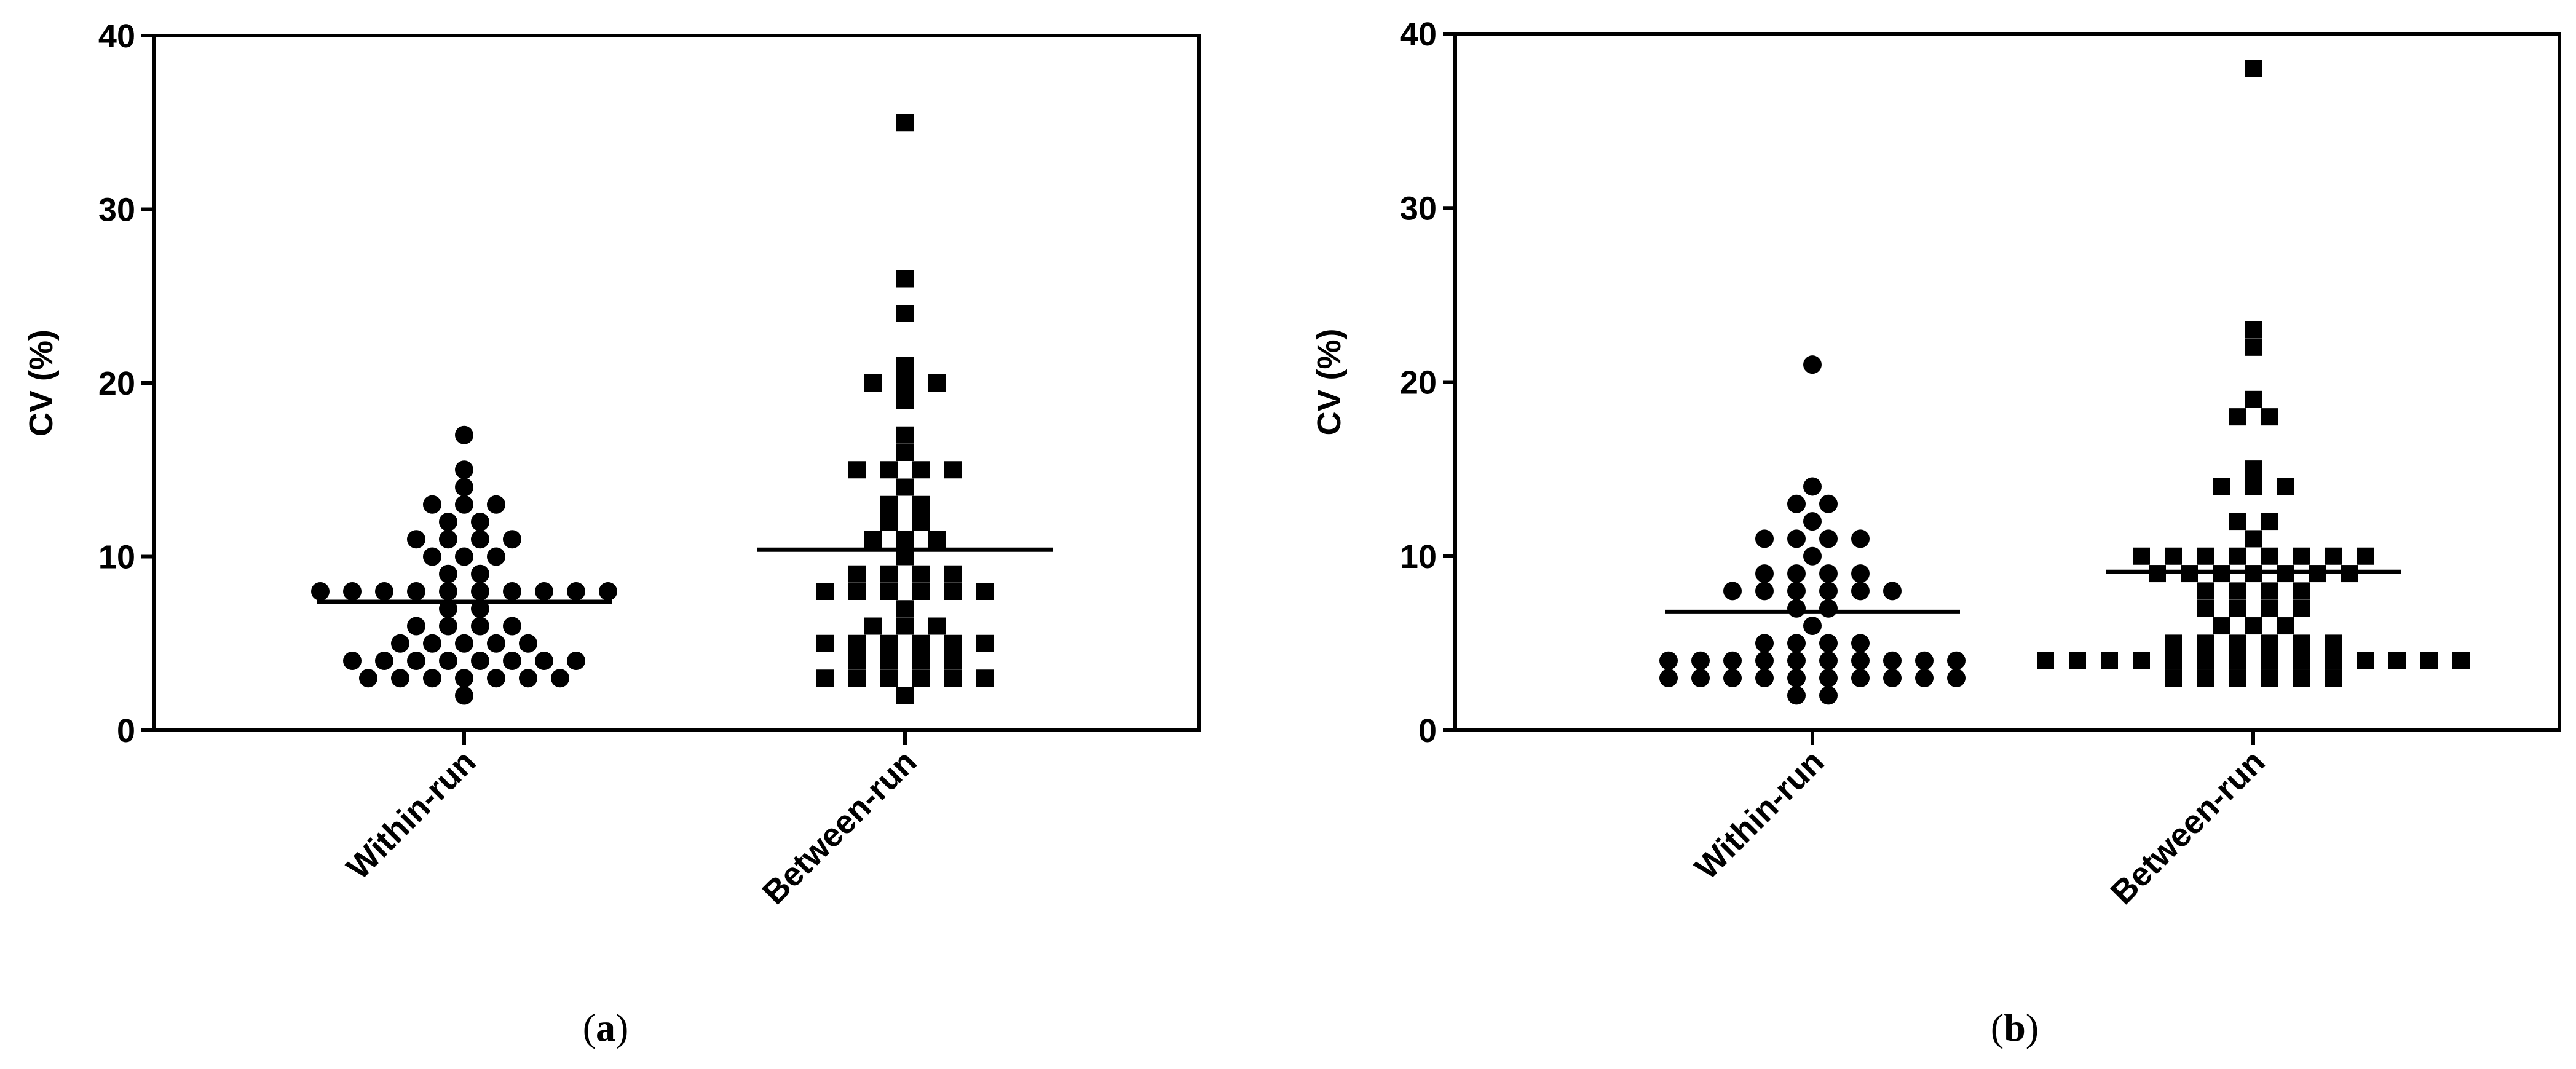 This screenshot has width=2576, height=1069. What do you see at coordinates (411, 814) in the screenshot?
I see `x-tick-label-within-run: Within-run` at bounding box center [411, 814].